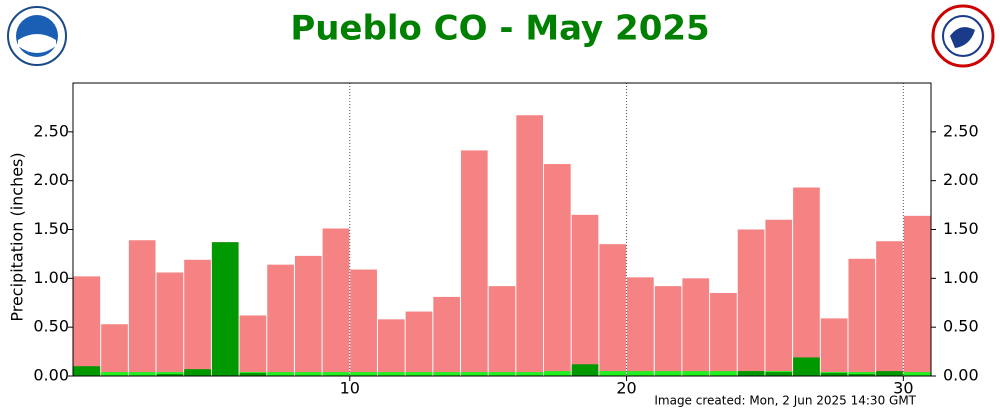 The width and height of the screenshot is (1000, 416). I want to click on y2-tick-label: 0.50, so click(961, 326).